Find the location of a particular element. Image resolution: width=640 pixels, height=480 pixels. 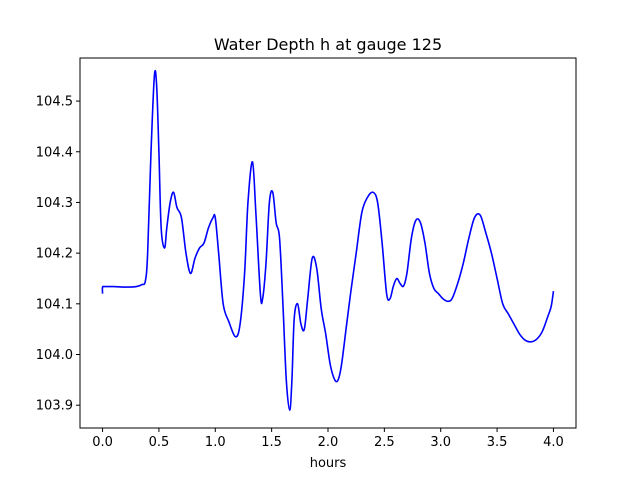

x-tick-label: 1.5 is located at coordinates (271, 442).